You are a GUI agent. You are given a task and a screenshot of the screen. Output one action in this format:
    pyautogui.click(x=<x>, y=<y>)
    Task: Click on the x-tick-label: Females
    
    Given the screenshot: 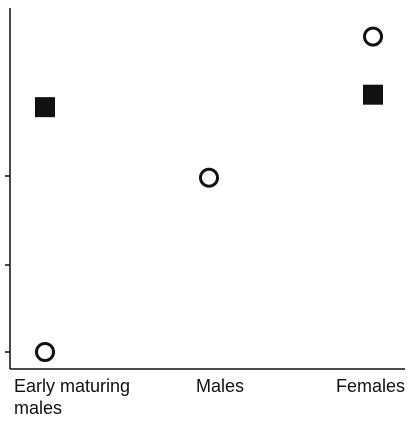 What is the action you would take?
    pyautogui.click(x=370, y=386)
    